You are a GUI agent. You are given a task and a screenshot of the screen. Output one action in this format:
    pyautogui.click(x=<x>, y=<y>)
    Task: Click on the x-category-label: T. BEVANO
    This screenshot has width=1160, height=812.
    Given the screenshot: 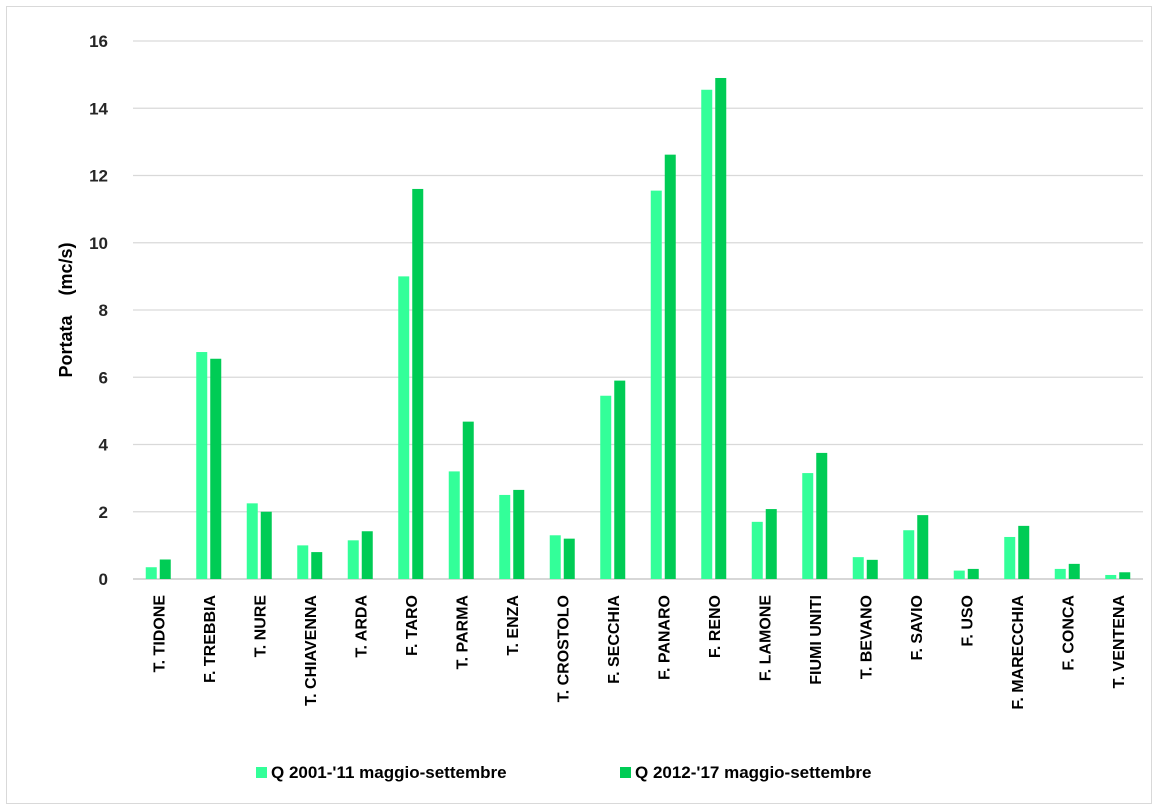 What is the action you would take?
    pyautogui.click(x=866, y=637)
    